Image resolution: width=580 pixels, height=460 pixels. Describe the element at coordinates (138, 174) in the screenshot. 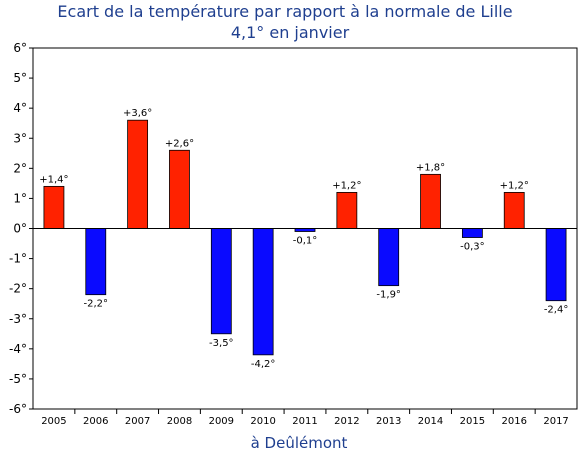

I see `bar-2007` at that location.